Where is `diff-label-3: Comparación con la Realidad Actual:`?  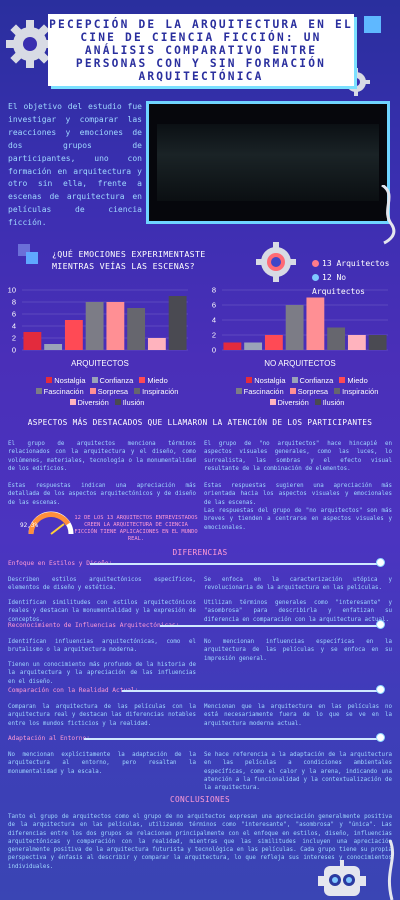 diff-label-3: Comparación con la Realidad Actual: is located at coordinates (73, 690).